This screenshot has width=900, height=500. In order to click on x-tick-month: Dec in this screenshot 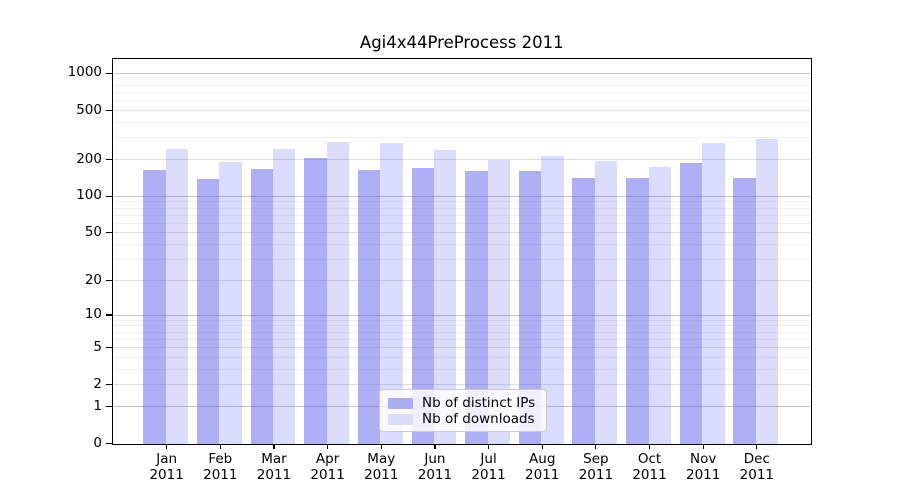, I will do `click(756, 458)`.